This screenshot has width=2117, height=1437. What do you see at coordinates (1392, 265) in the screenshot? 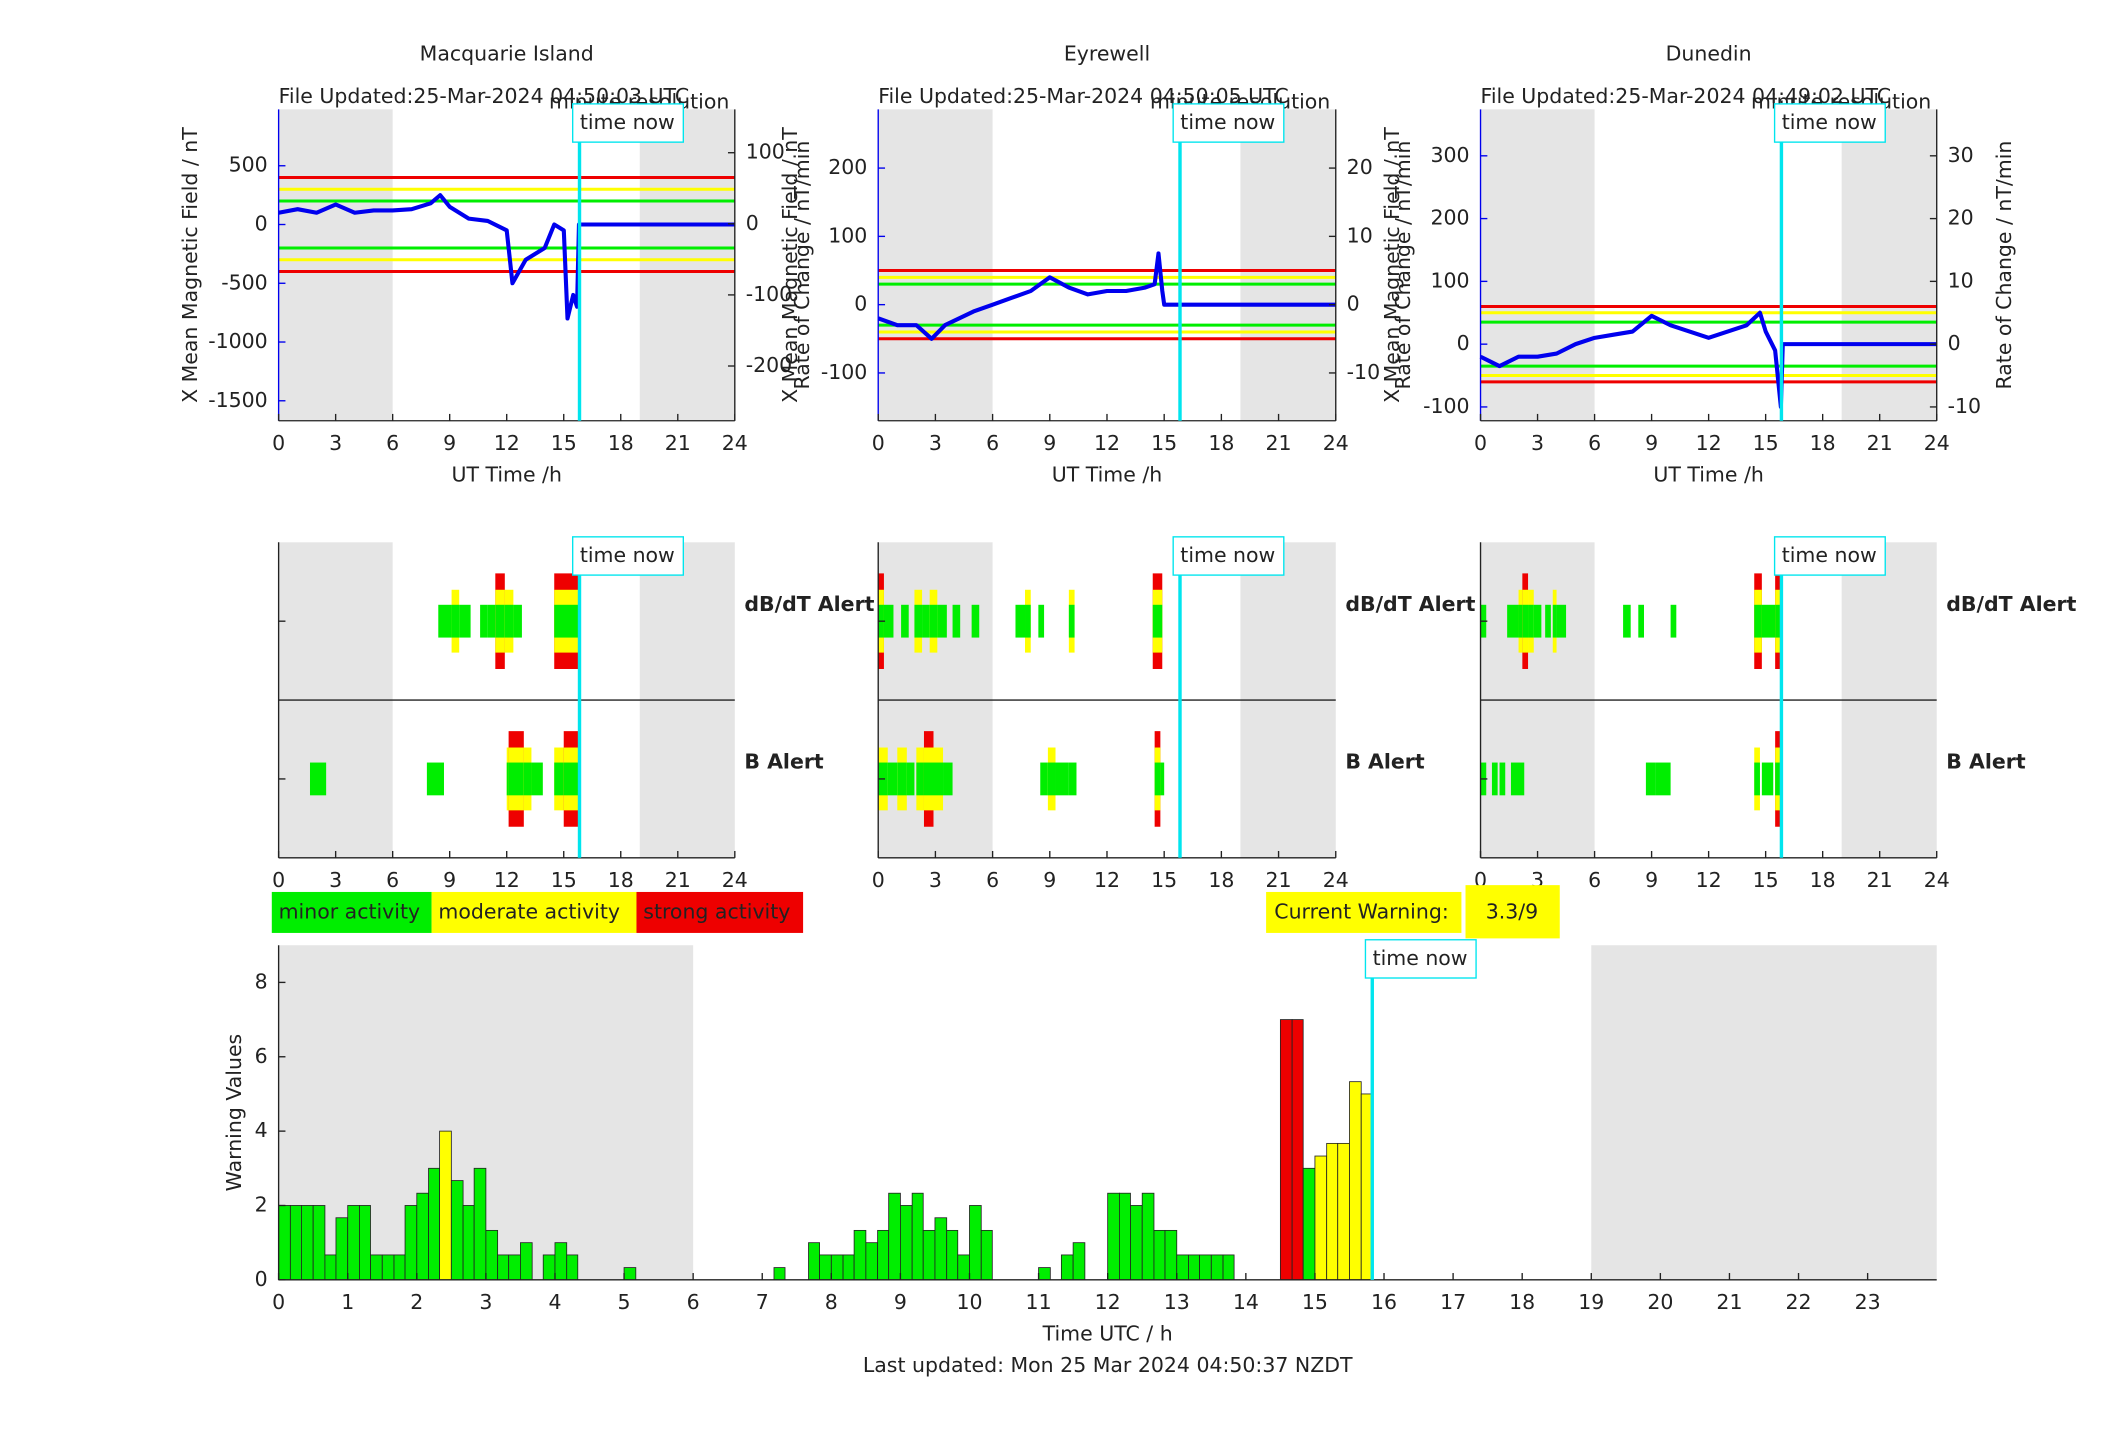
I see `y-axis-label: X Mean Magnetic Field / nT` at bounding box center [1392, 265].